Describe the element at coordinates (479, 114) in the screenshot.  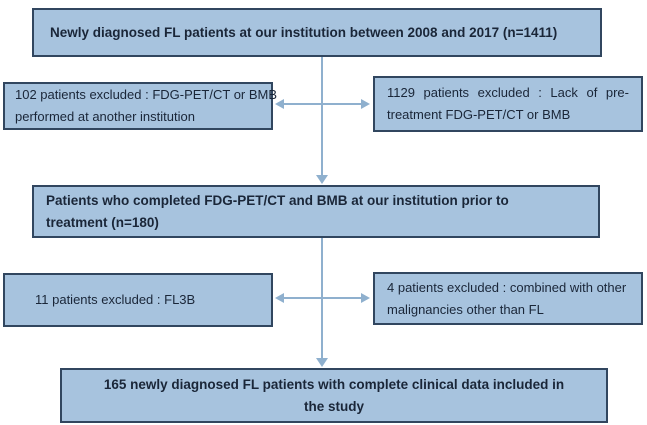
I see `box-text-line2: treatment FDG-PET/CT or BMB` at that location.